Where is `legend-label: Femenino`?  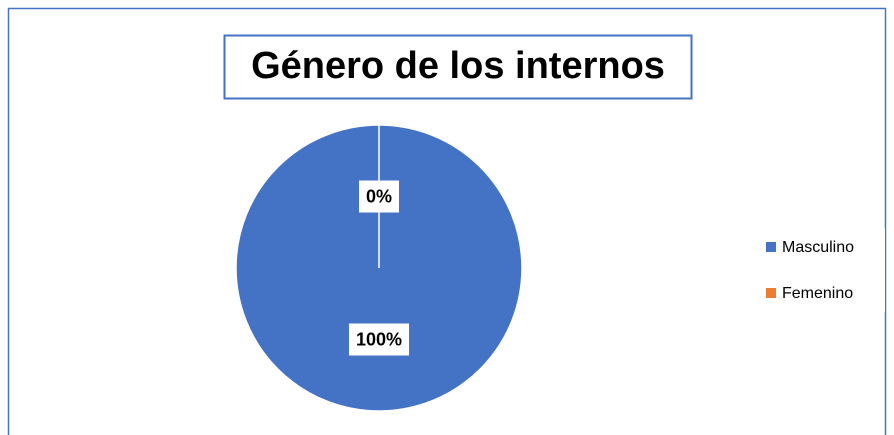 legend-label: Femenino is located at coordinates (817, 293).